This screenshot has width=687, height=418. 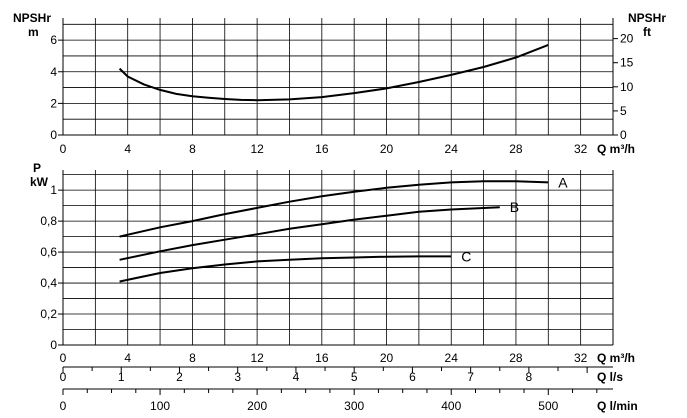 What do you see at coordinates (160, 406) in the screenshot?
I see `q-lmin-tick-label: 100` at bounding box center [160, 406].